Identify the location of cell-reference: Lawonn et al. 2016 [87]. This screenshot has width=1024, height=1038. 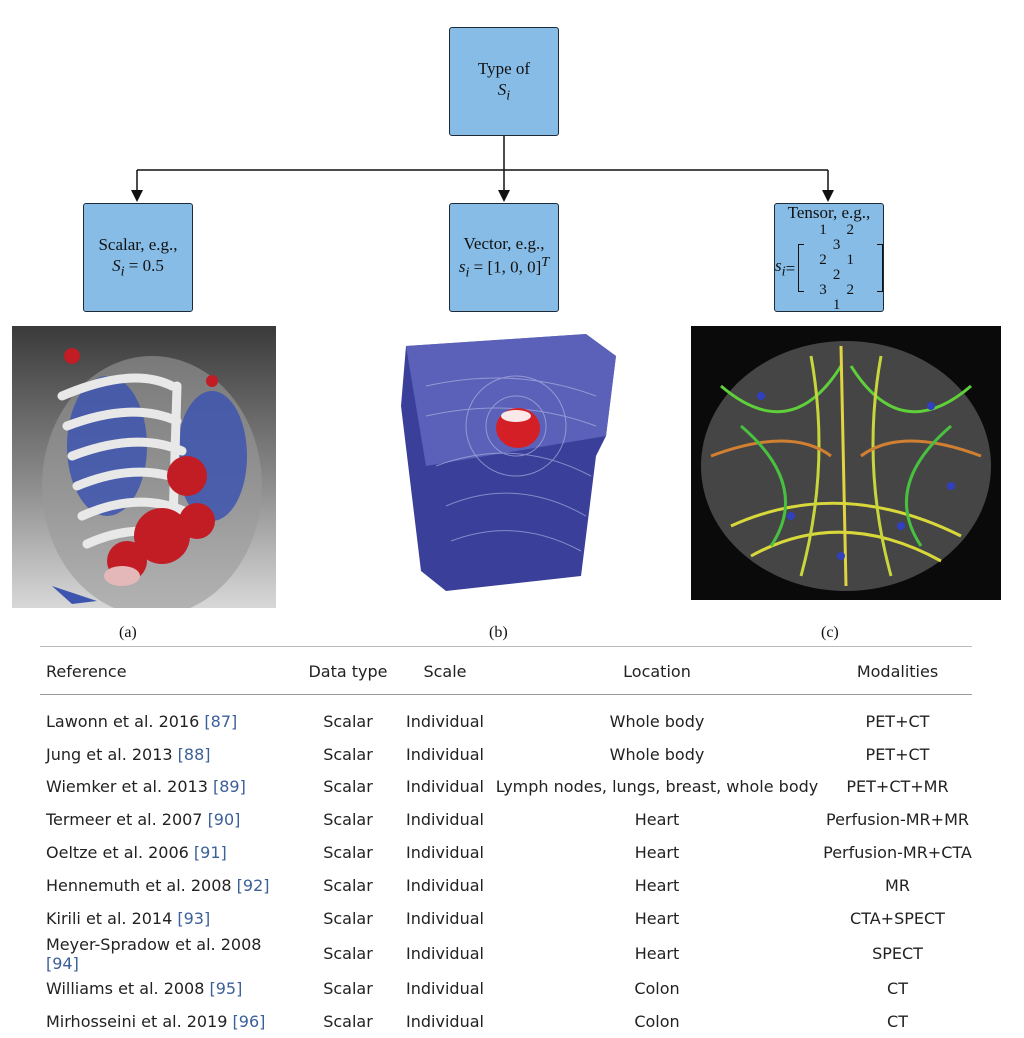
(168, 716).